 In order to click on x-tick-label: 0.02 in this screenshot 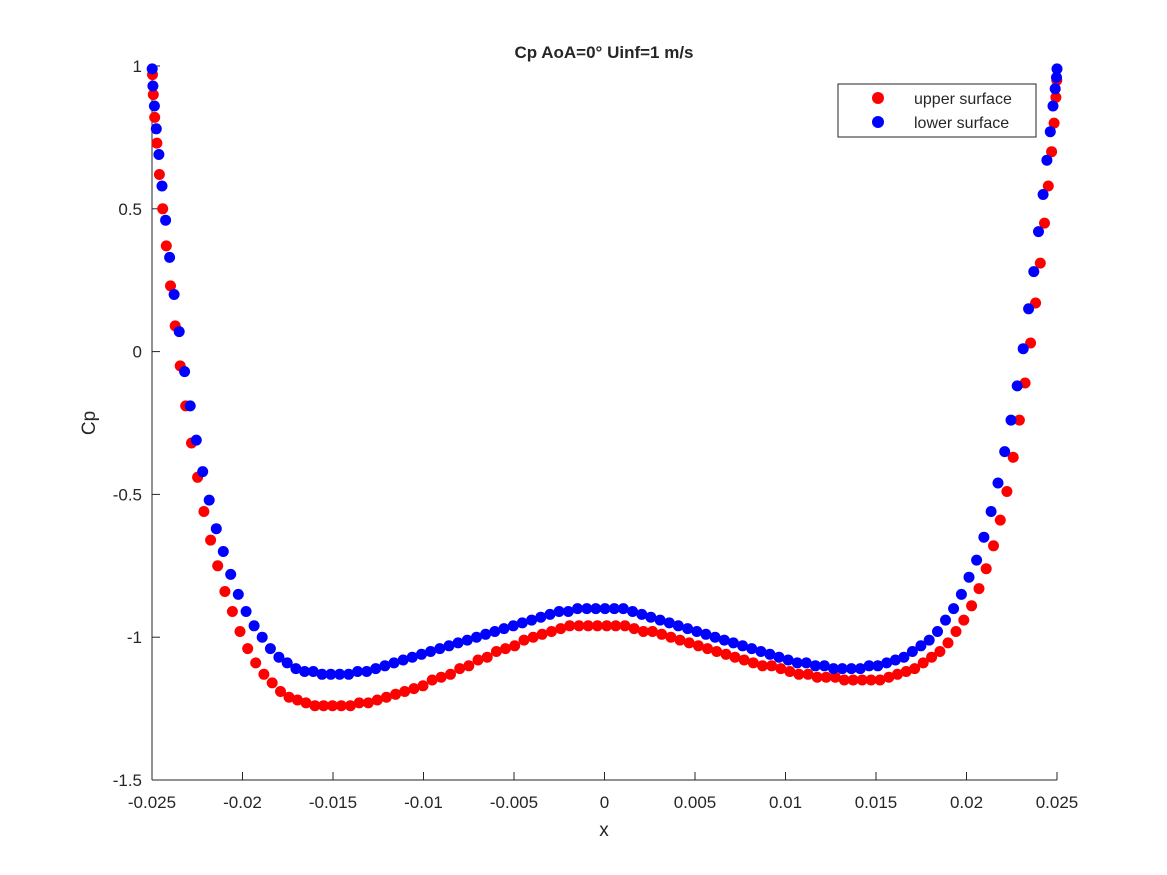, I will do `click(966, 802)`.